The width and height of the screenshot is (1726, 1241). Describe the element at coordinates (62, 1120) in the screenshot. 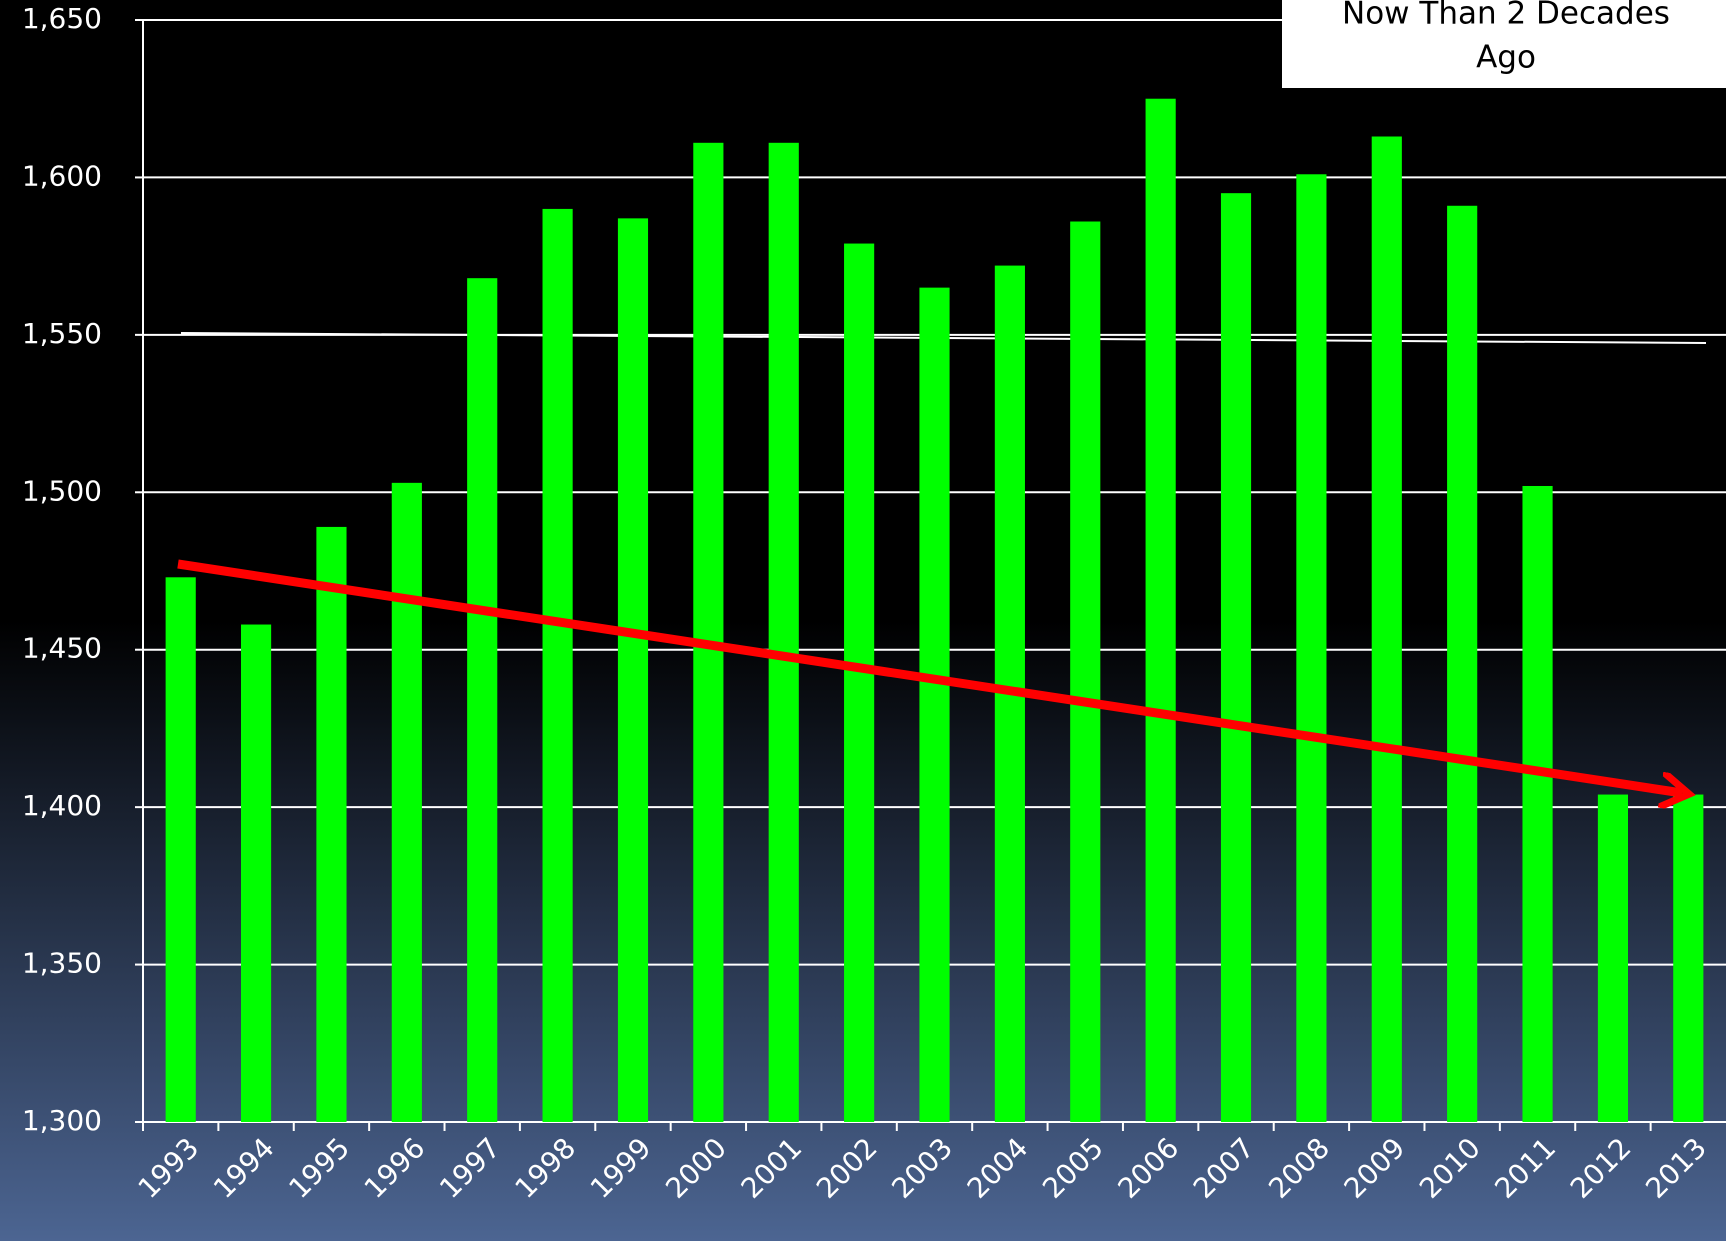

I see `y-tick-label: 1,300` at that location.